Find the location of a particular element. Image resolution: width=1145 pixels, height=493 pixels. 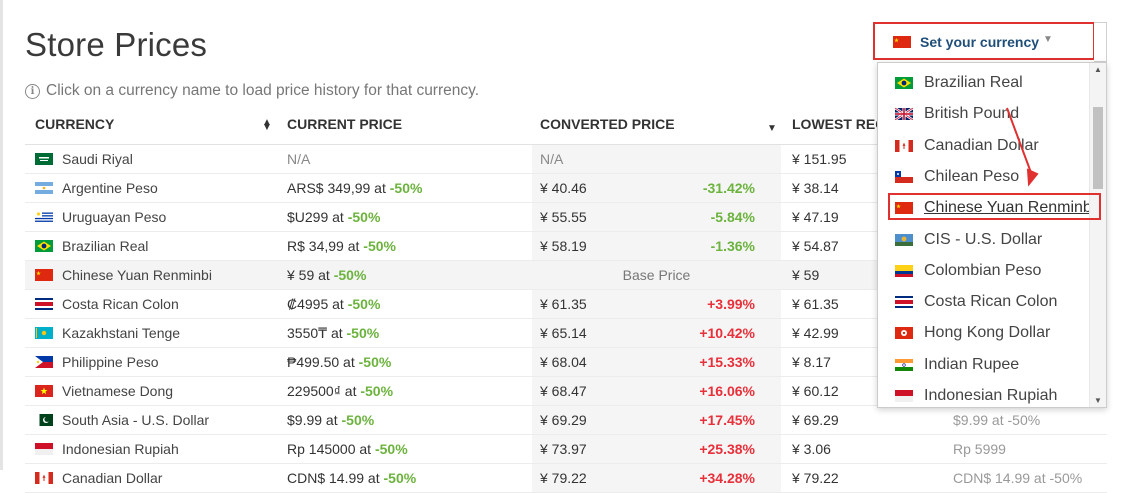

currency-option: Brazilian Real is located at coordinates (984, 82).